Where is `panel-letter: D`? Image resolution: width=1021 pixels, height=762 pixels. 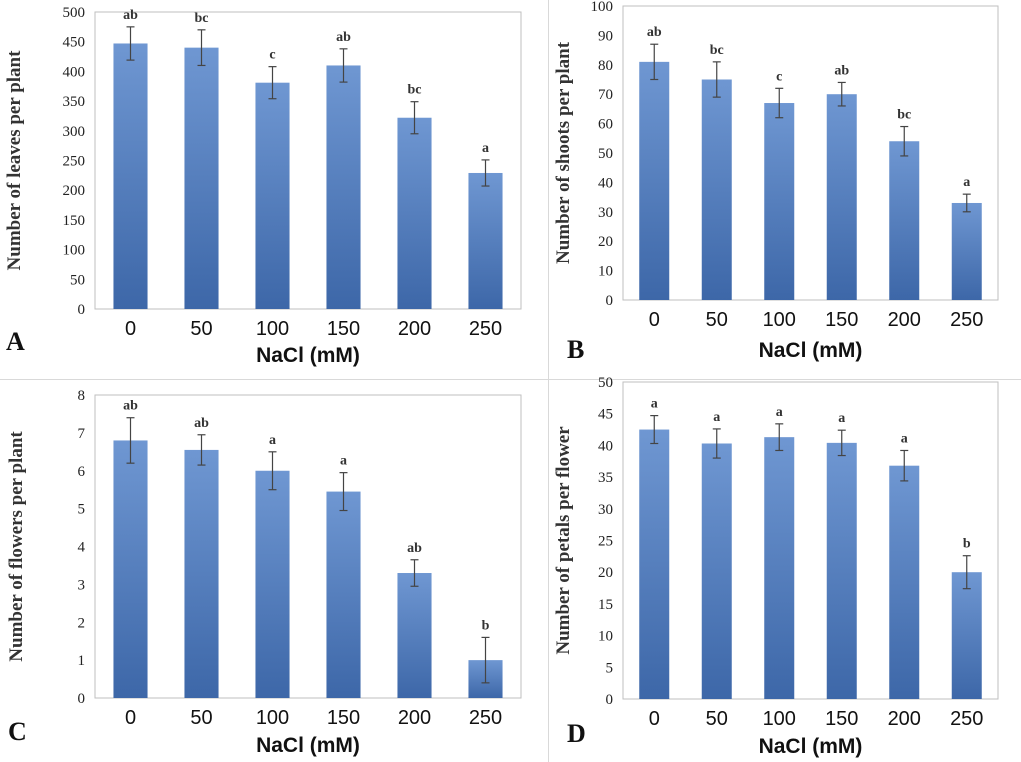 panel-letter: D is located at coordinates (576, 733).